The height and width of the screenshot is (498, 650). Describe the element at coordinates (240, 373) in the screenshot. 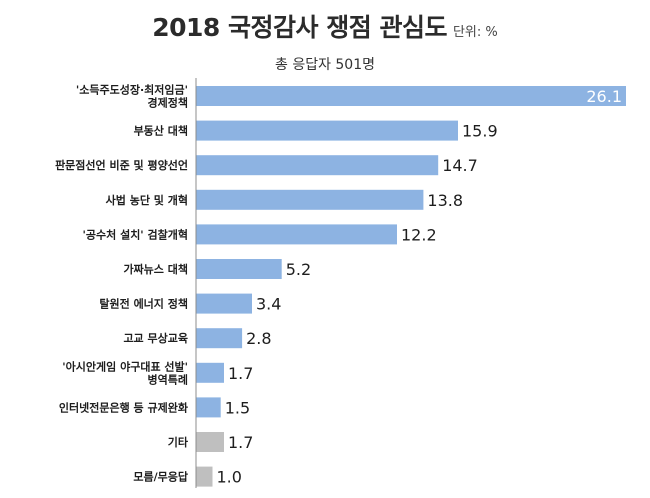

I see `value-label-9: 1.7` at that location.